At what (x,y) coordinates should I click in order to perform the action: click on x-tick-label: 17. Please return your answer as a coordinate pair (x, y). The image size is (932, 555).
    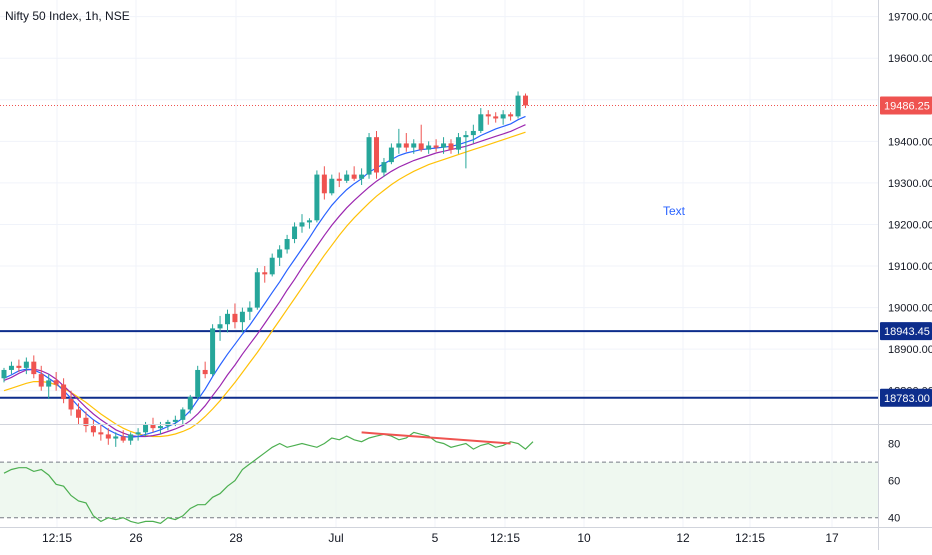
    Looking at the image, I should click on (832, 538).